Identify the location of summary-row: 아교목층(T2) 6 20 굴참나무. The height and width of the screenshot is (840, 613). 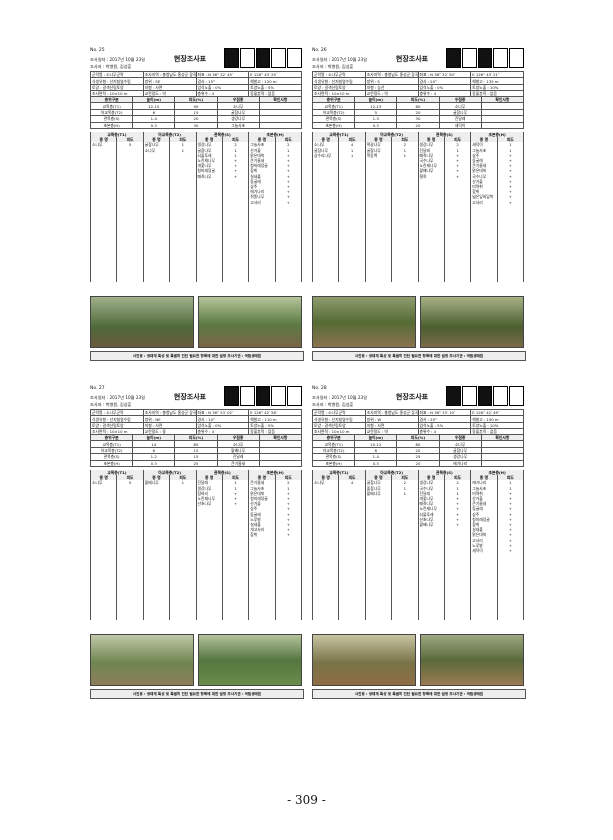
(418, 450).